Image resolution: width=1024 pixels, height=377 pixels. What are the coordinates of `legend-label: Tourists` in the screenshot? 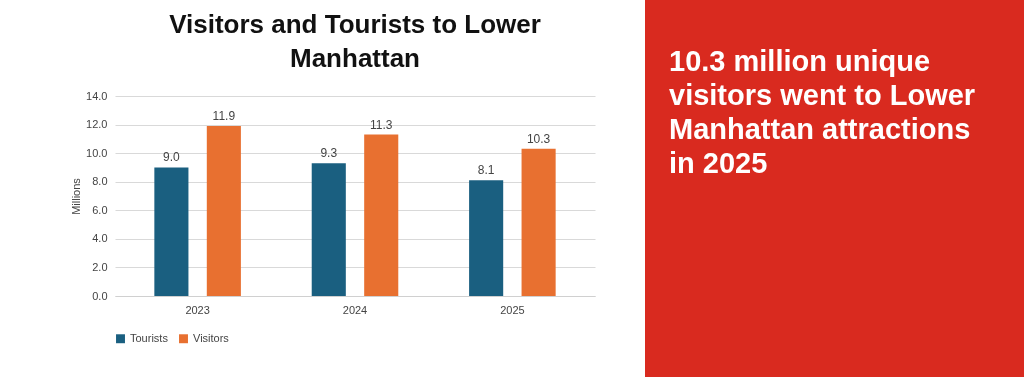 It's located at (149, 337).